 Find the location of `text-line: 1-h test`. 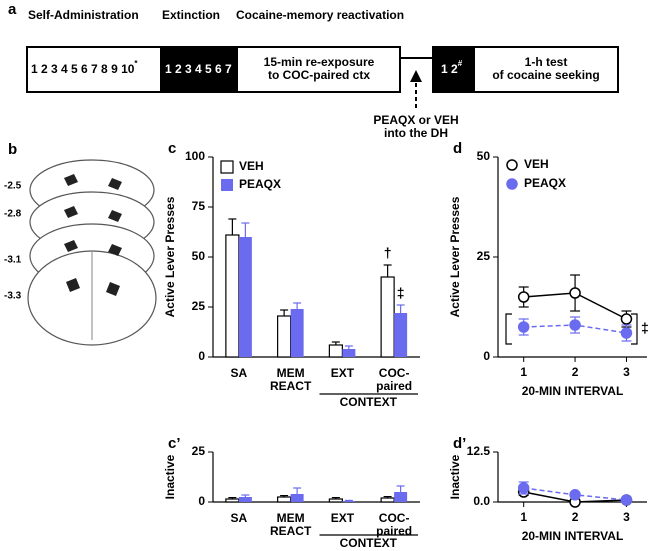

text-line: 1-h test is located at coordinates (546, 62).